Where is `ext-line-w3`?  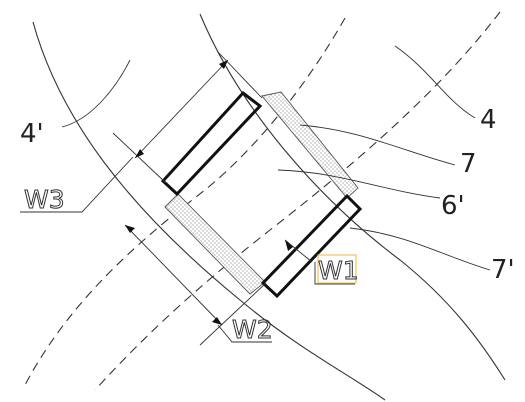
ext-line-w3 is located at coordinates (139, 158).